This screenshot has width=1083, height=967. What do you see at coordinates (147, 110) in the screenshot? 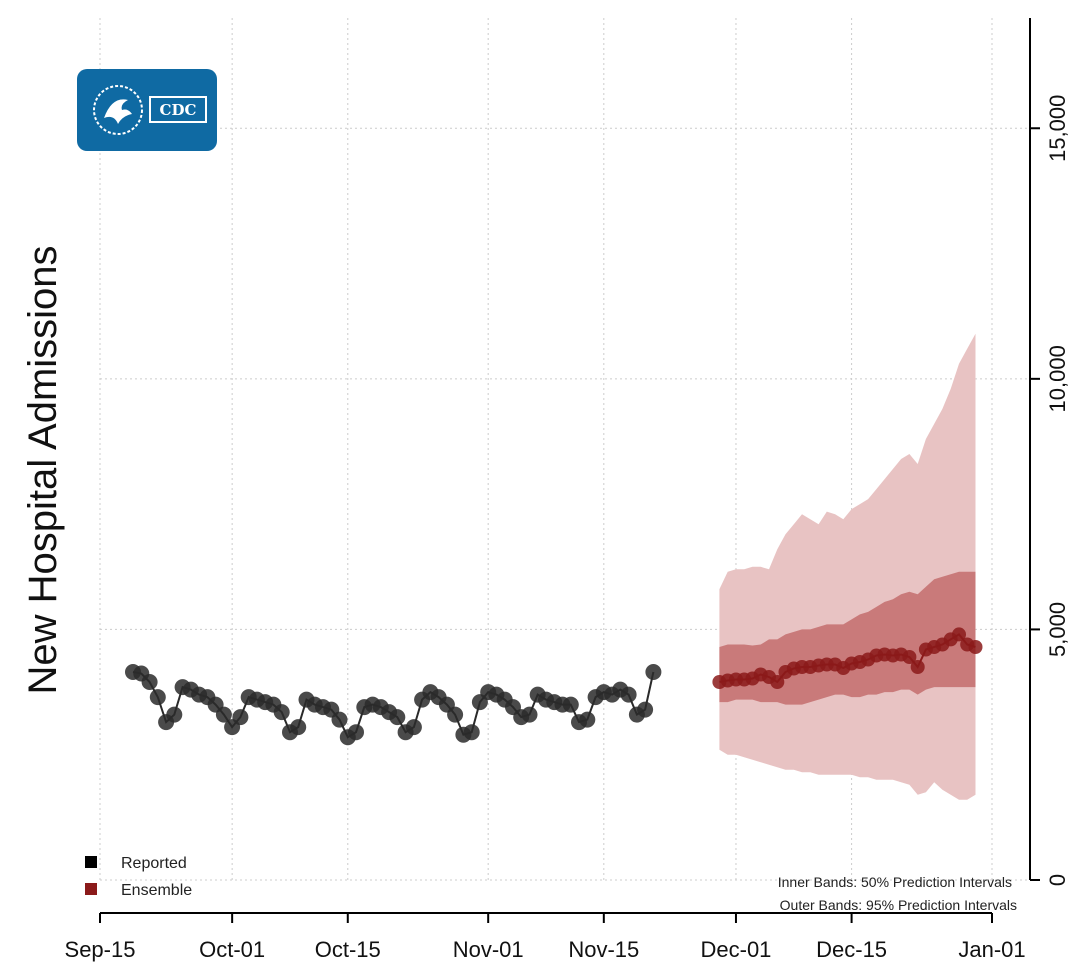
I see `cdc-logo: CDC` at bounding box center [147, 110].